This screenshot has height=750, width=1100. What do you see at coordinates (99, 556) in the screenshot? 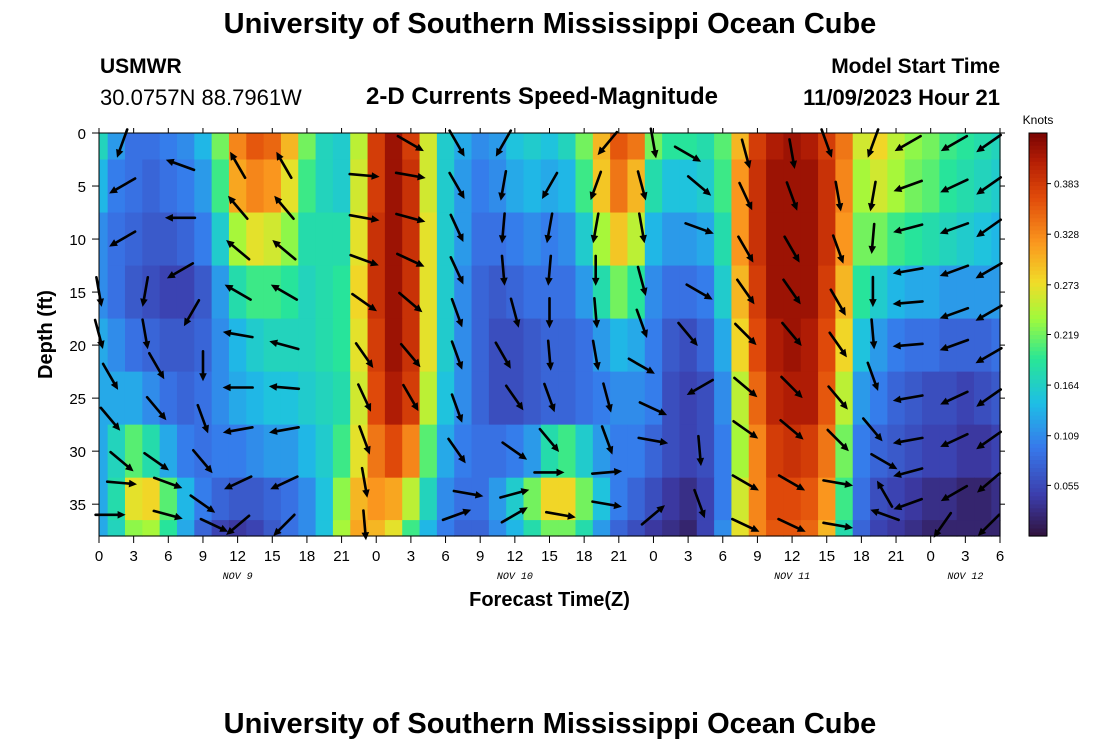
I see `x-tick-label: 0` at bounding box center [99, 556].